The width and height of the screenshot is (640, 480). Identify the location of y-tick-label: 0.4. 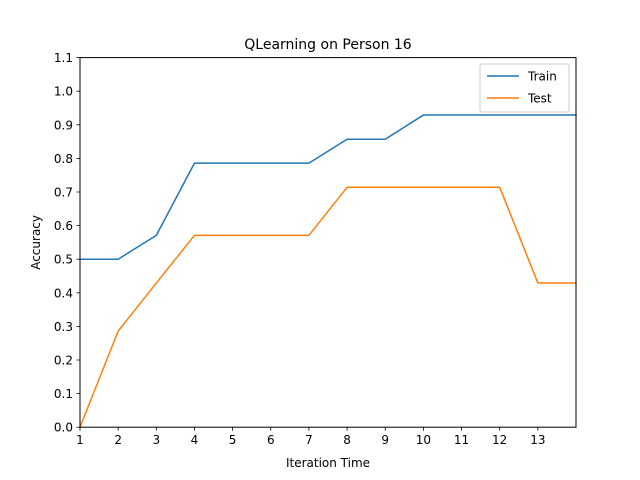
(63, 293).